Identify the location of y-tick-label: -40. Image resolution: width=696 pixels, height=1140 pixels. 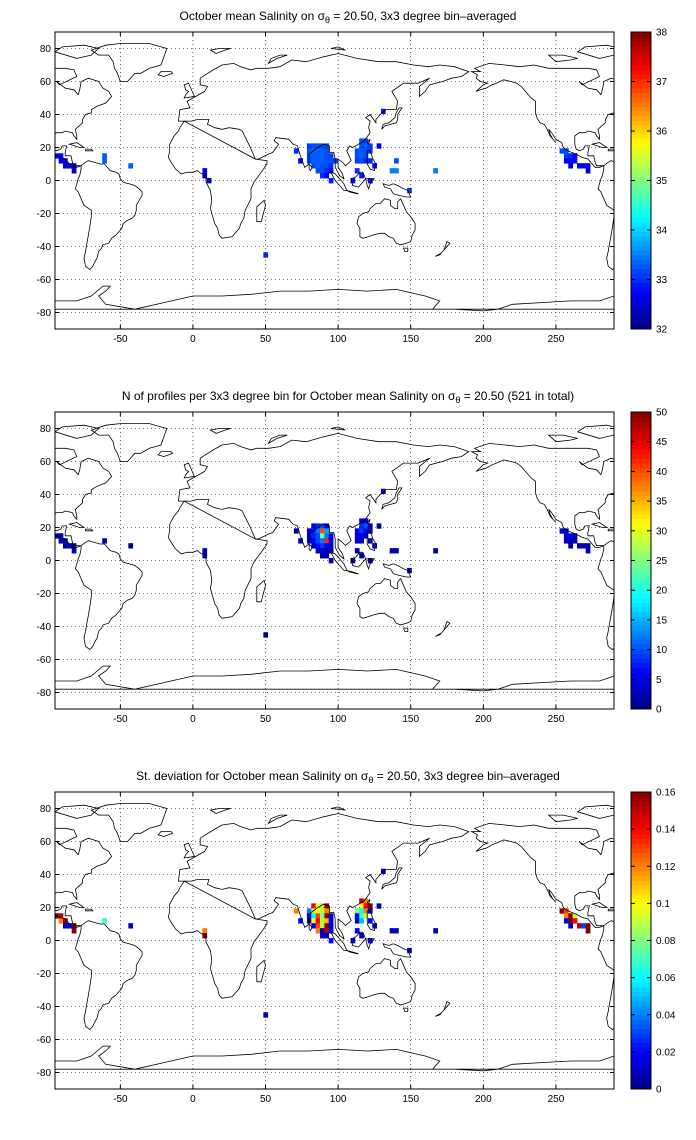
(44, 1007).